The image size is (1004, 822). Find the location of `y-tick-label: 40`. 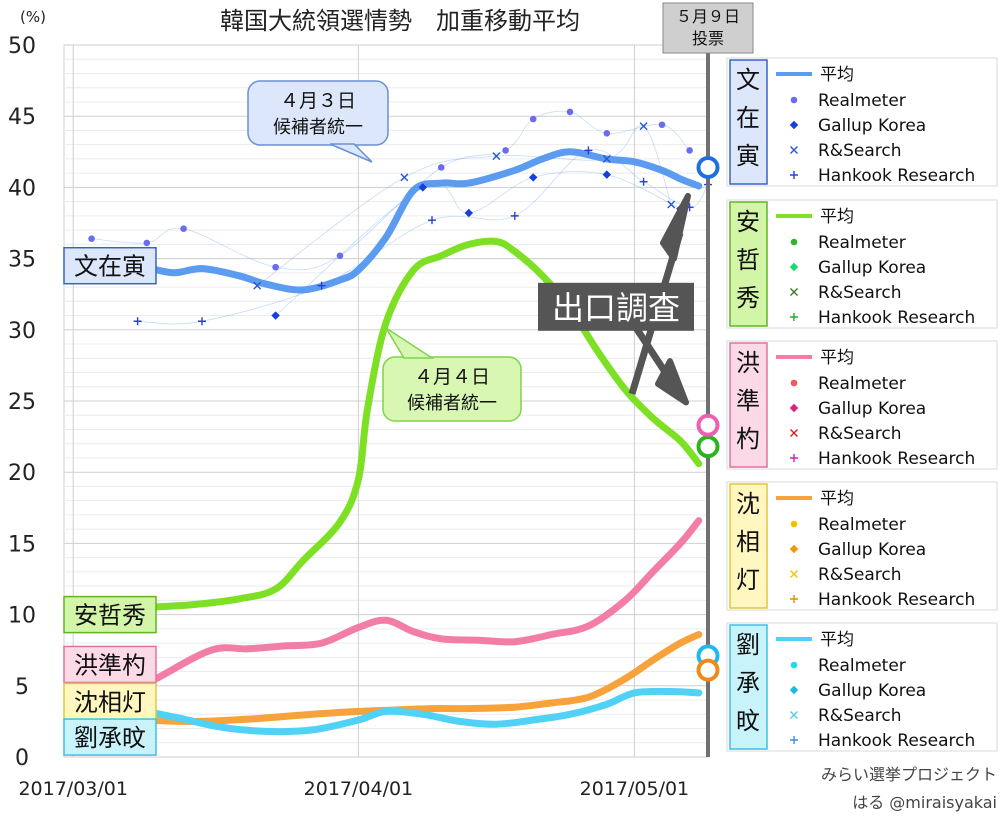

y-tick-label: 40 is located at coordinates (22, 188).